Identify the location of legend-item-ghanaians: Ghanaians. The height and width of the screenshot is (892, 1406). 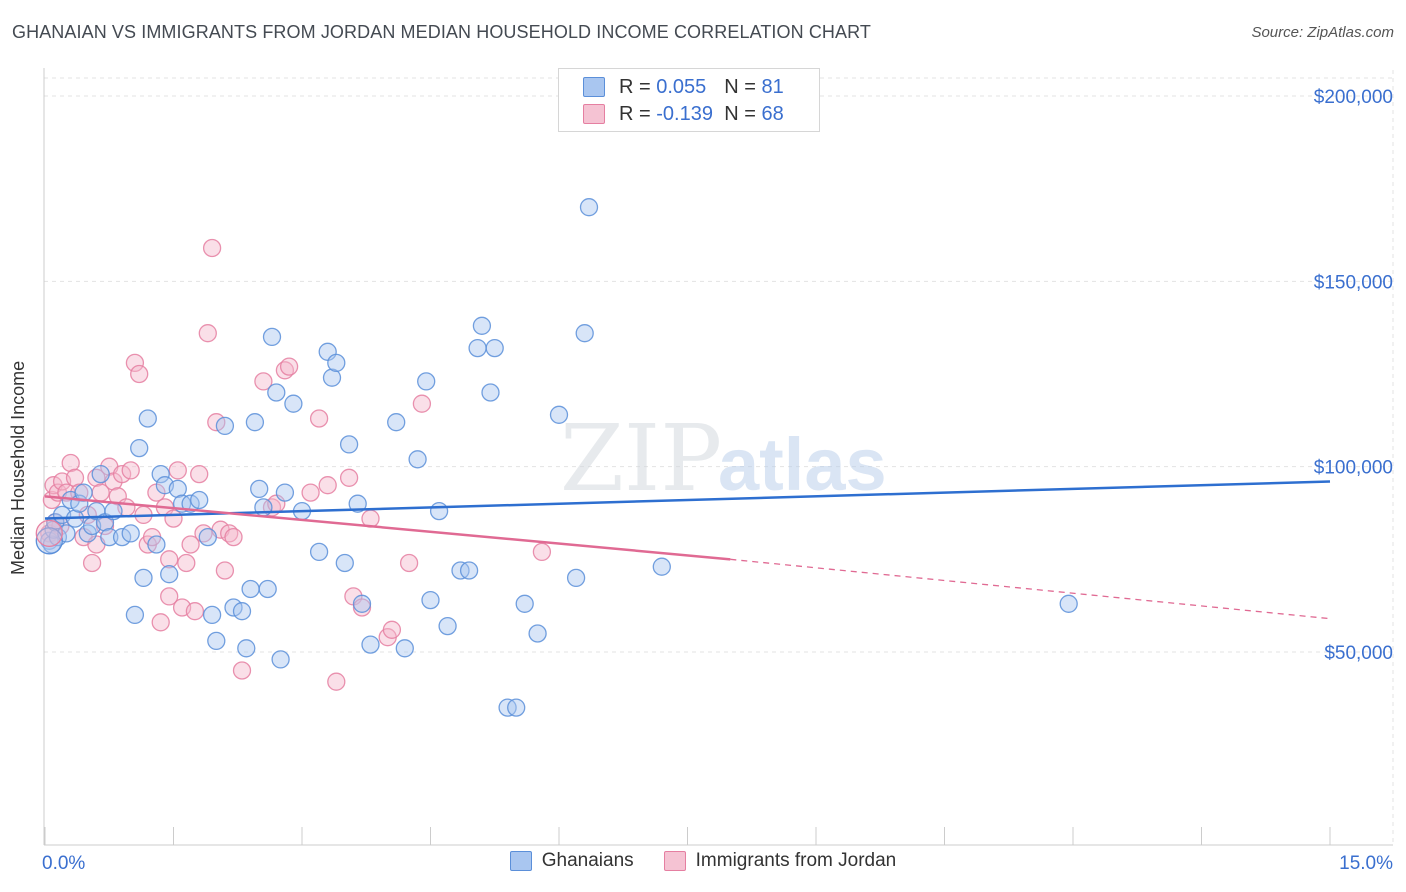
(571, 861).